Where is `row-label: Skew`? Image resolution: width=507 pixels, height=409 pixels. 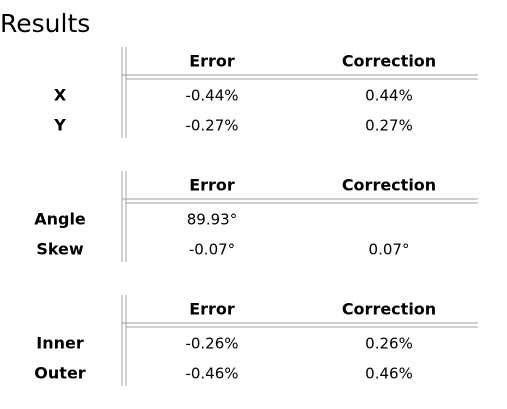
row-label: Skew is located at coordinates (60, 249).